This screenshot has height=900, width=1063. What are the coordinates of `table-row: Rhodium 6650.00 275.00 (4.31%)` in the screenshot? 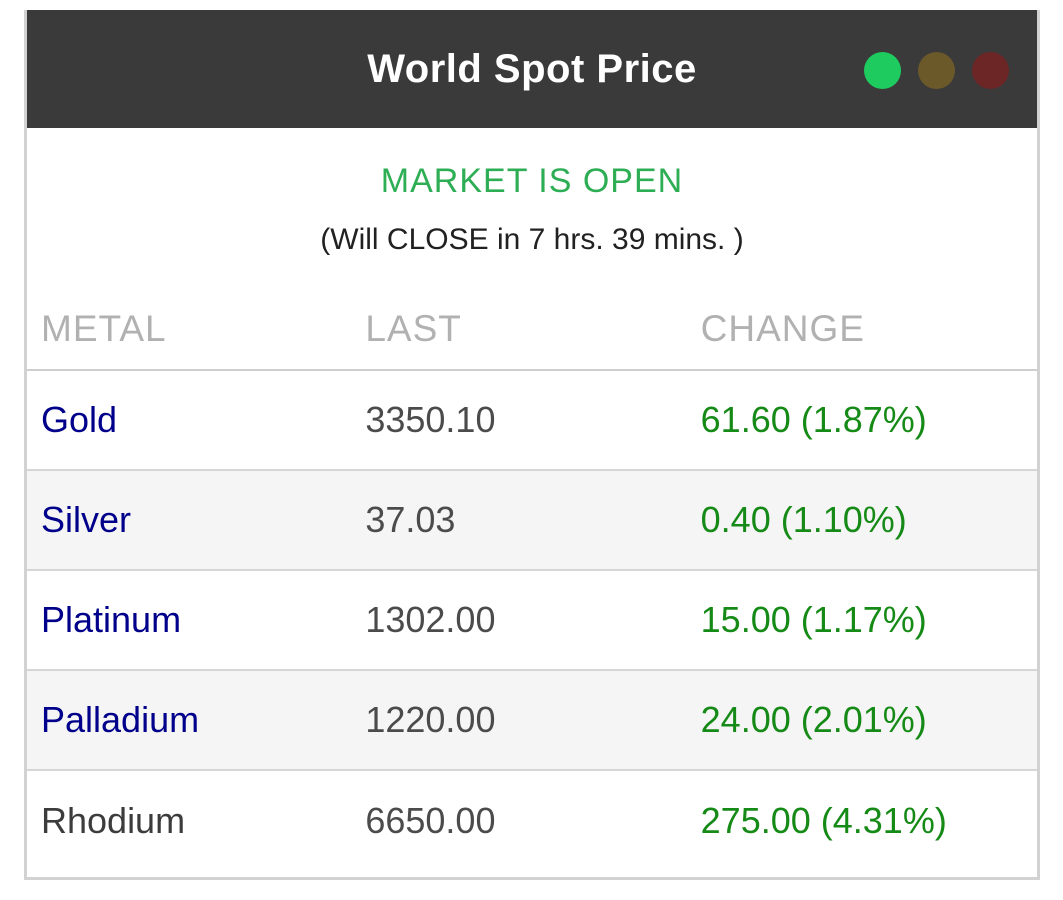 It's located at (532, 821).